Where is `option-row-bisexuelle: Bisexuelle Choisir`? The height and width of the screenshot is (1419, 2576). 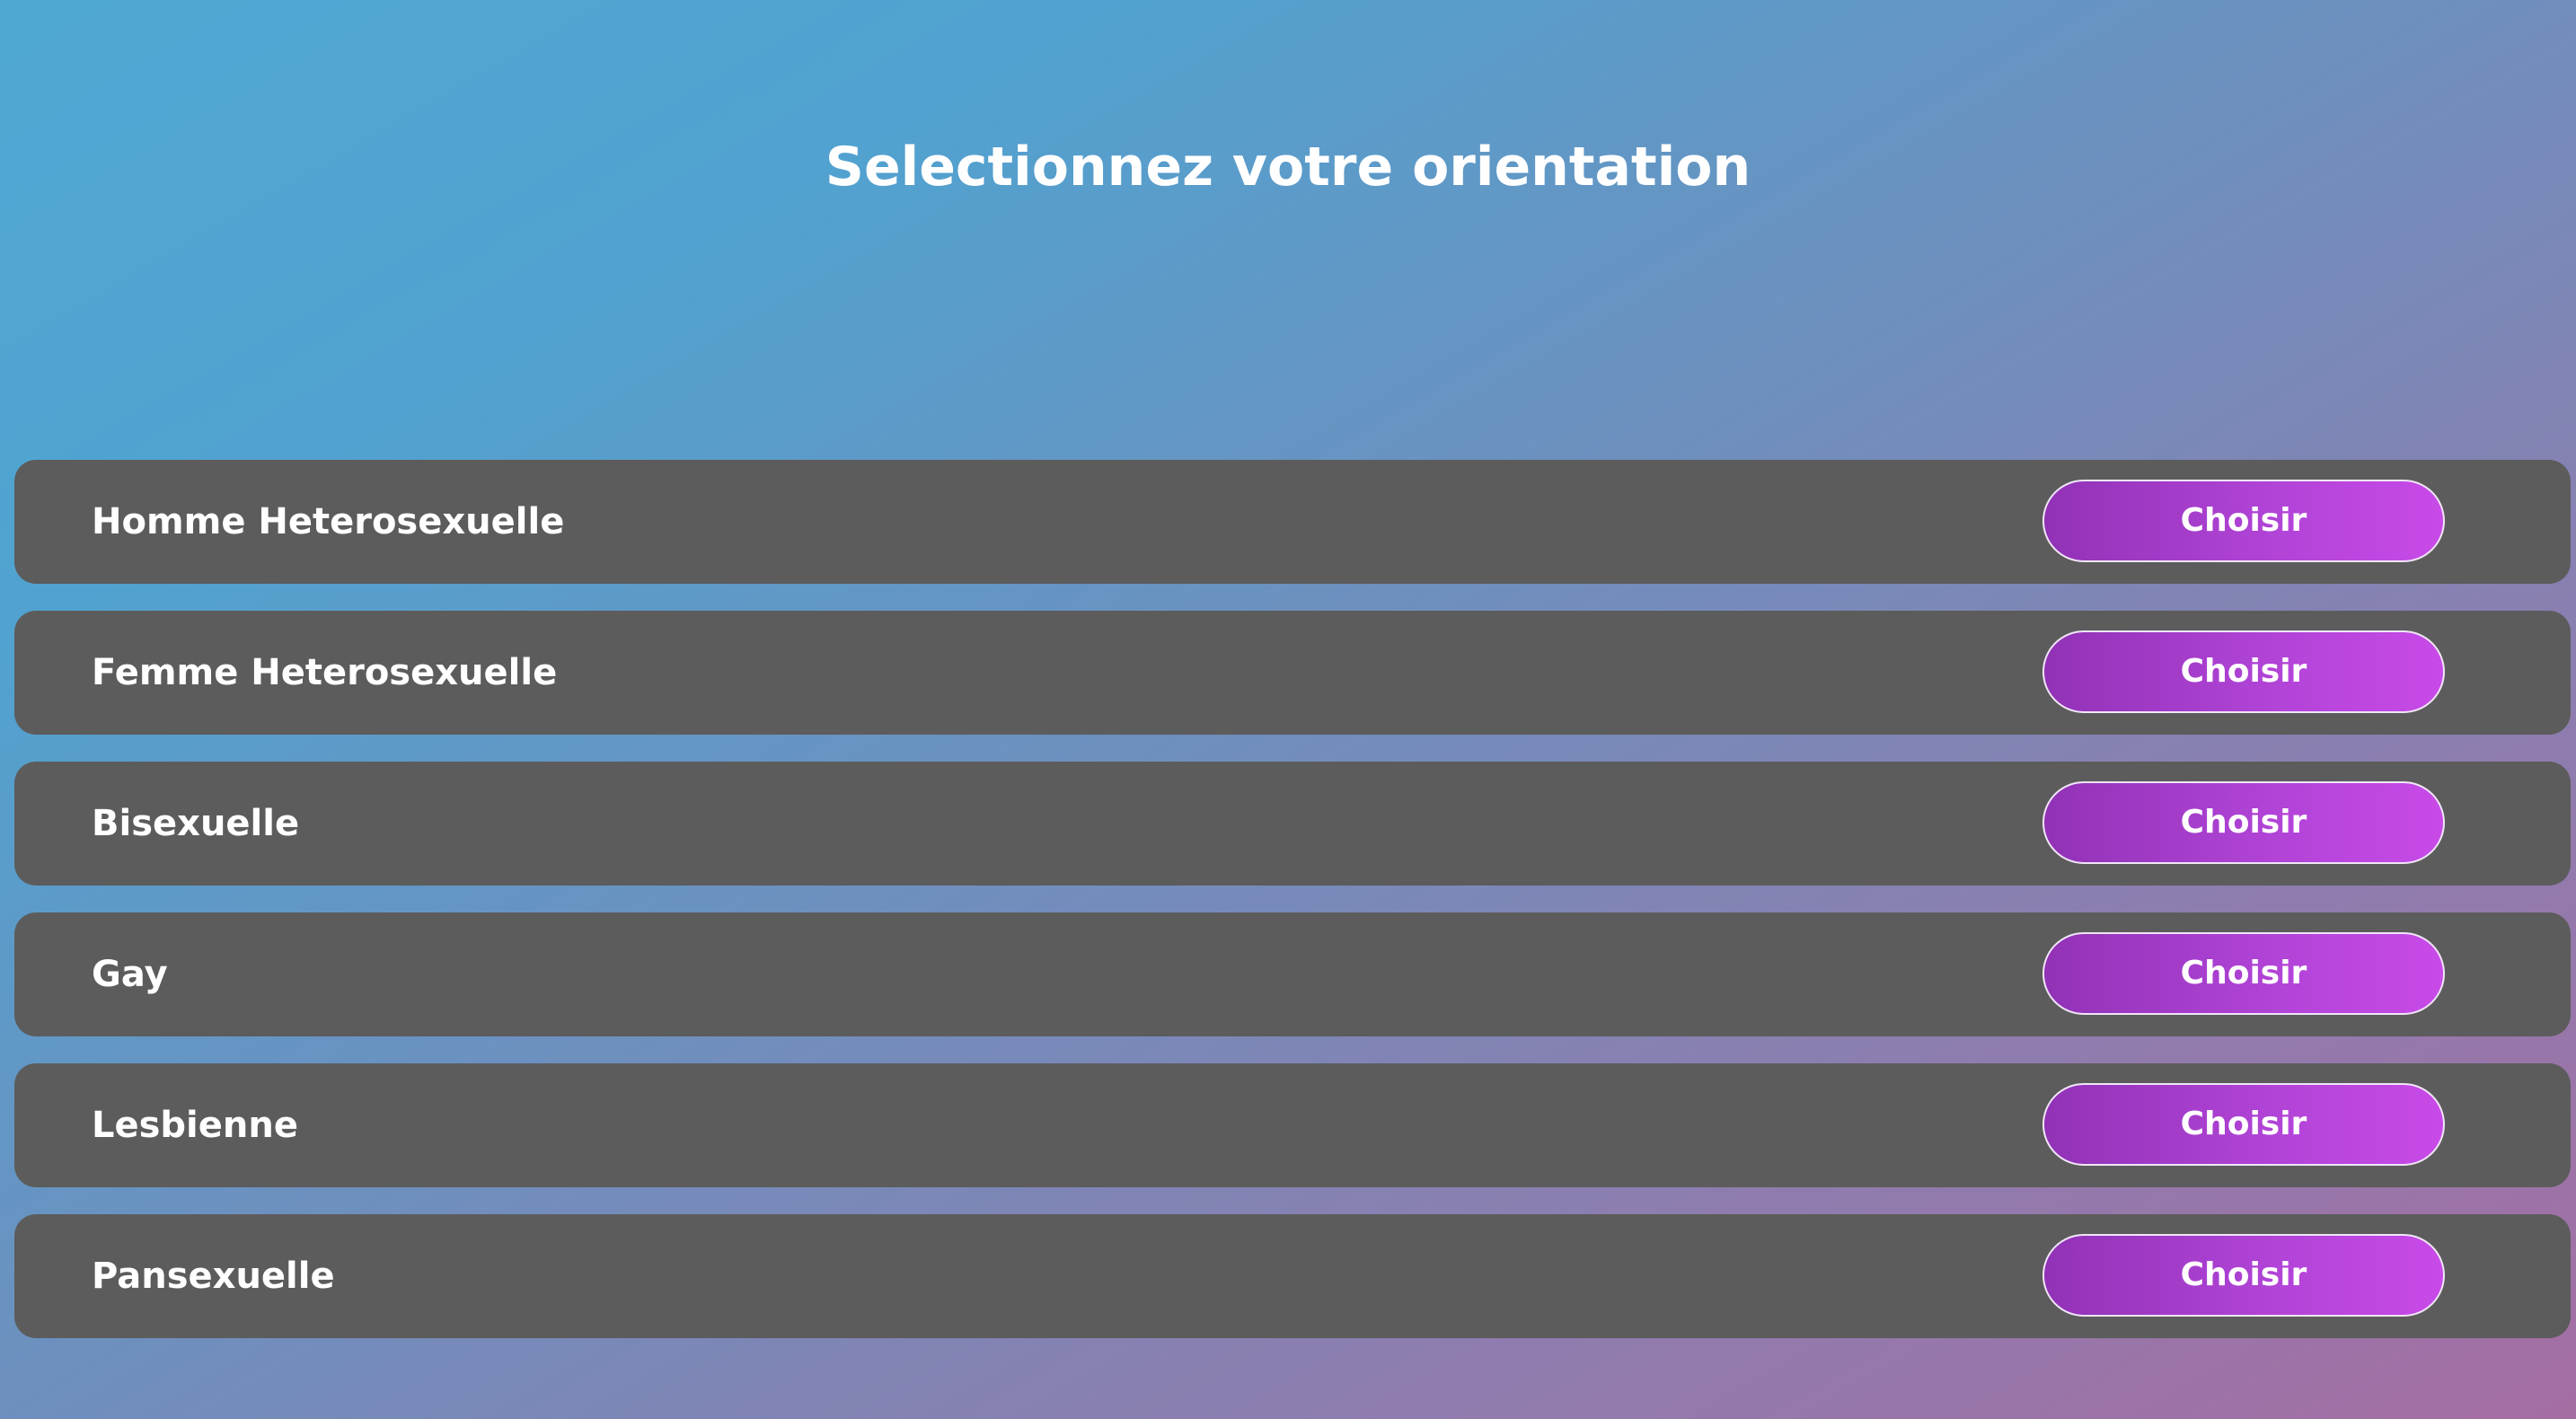
option-row-bisexuelle: Bisexuelle Choisir is located at coordinates (1292, 824).